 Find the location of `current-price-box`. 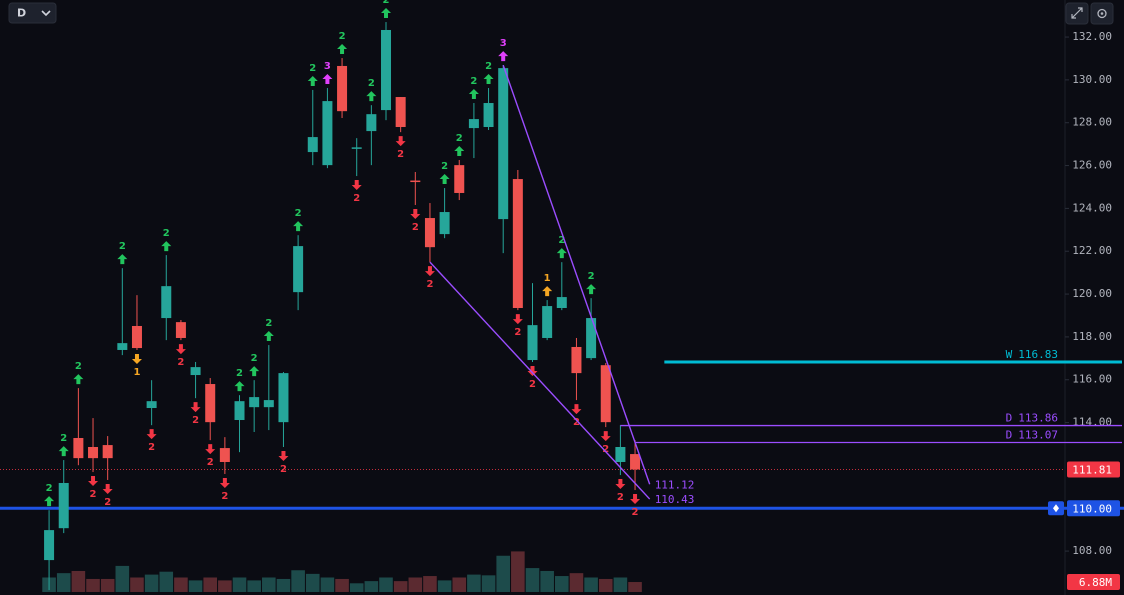

current-price-box is located at coordinates (1093, 469).